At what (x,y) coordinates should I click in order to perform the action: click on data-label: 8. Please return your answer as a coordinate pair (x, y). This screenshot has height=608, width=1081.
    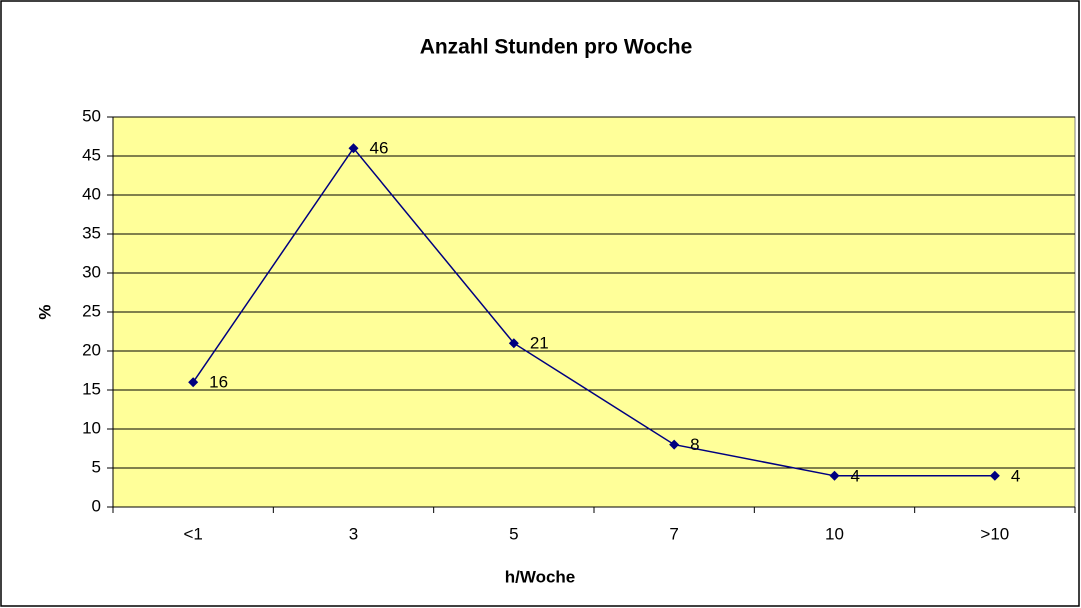
    Looking at the image, I should click on (694, 444).